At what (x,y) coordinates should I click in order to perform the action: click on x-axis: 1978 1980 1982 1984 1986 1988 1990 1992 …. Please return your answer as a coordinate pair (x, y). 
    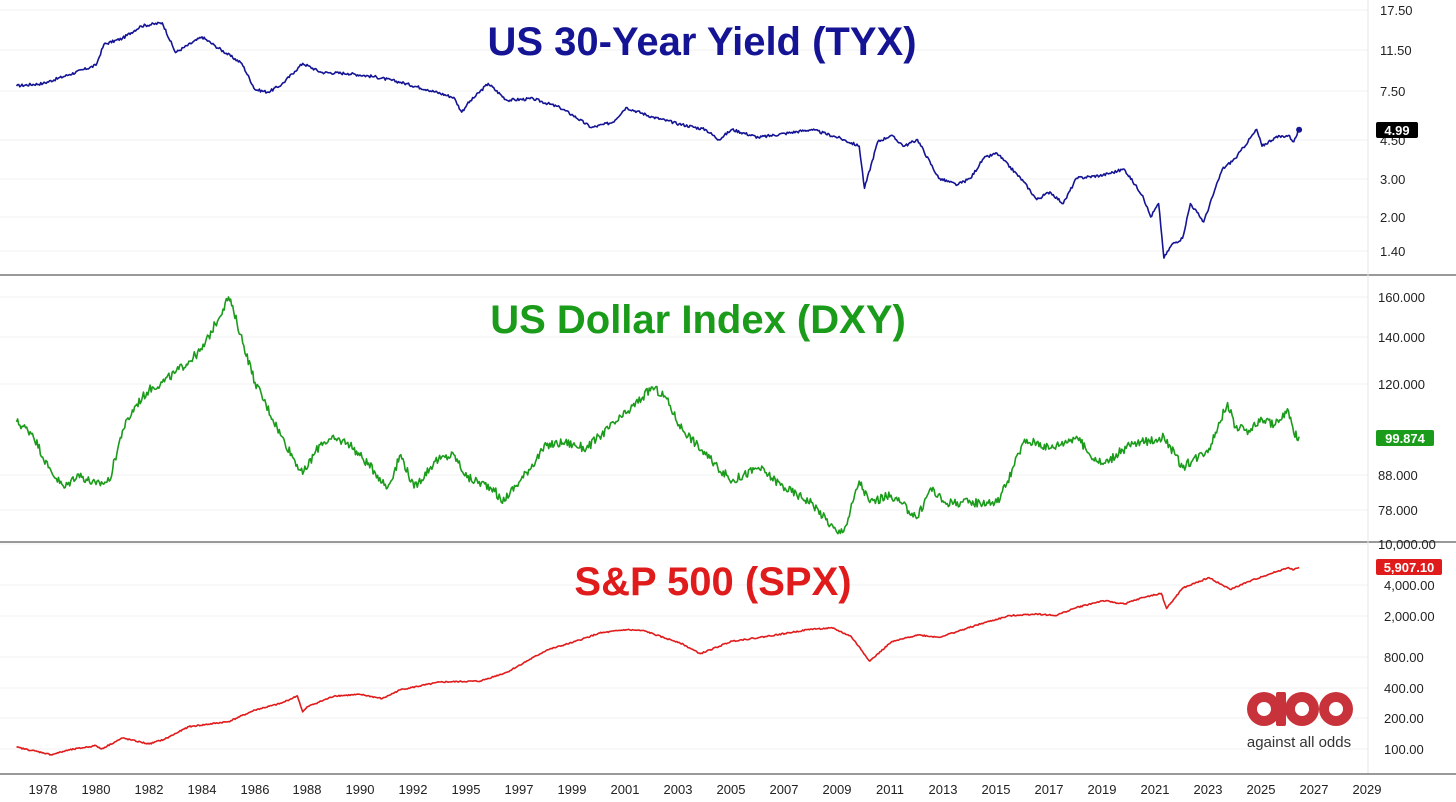
    Looking at the image, I should click on (705, 789).